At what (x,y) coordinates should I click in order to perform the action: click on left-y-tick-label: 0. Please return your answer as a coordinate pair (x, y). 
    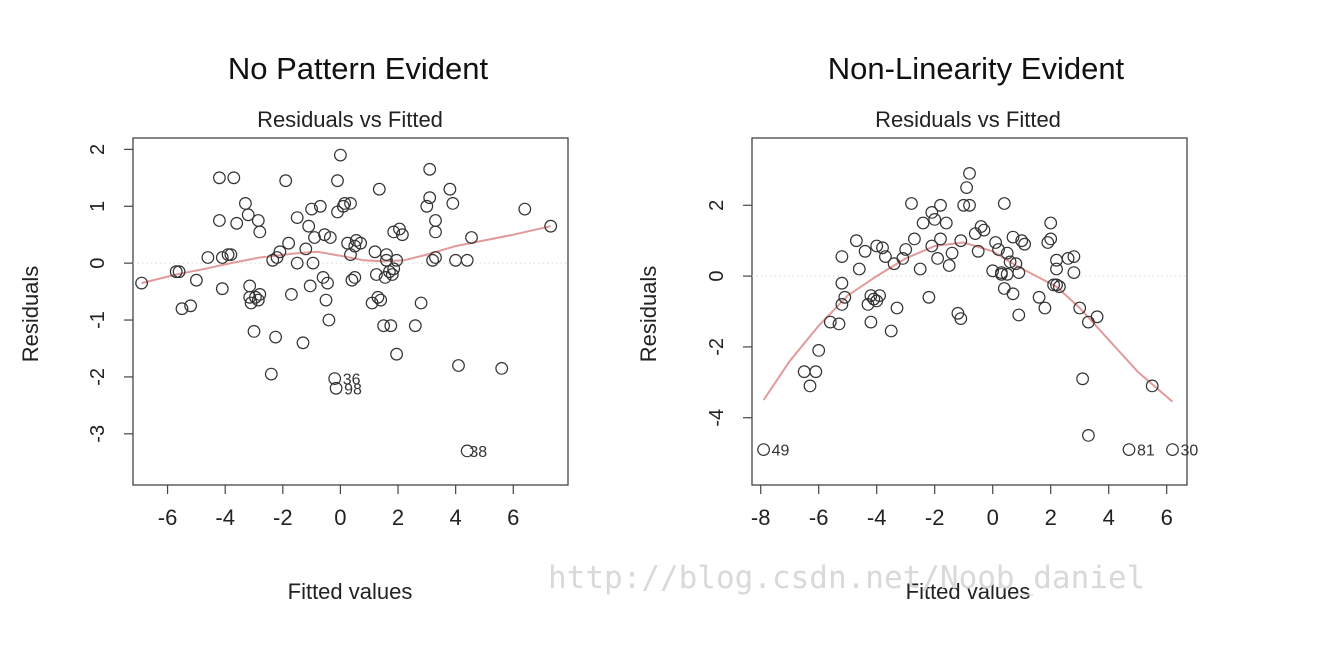
    Looking at the image, I should click on (98, 263).